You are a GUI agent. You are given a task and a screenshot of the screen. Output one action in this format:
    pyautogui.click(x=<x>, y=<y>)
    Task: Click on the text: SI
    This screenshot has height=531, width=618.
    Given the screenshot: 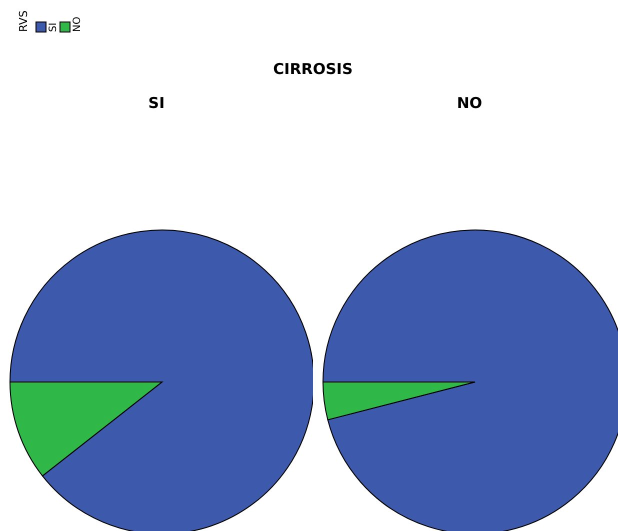 What is the action you would take?
    pyautogui.click(x=156, y=103)
    